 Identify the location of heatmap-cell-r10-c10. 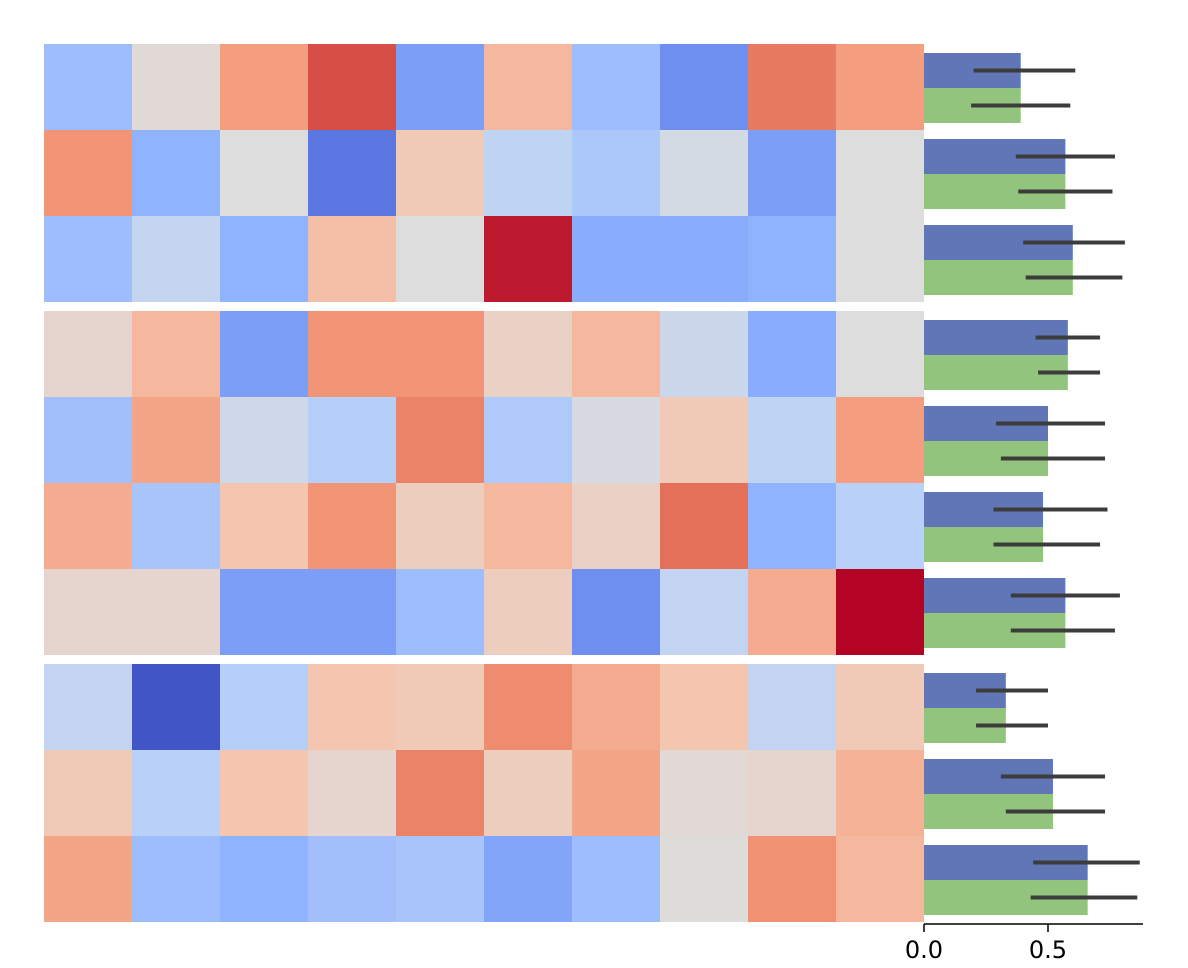
(880, 879).